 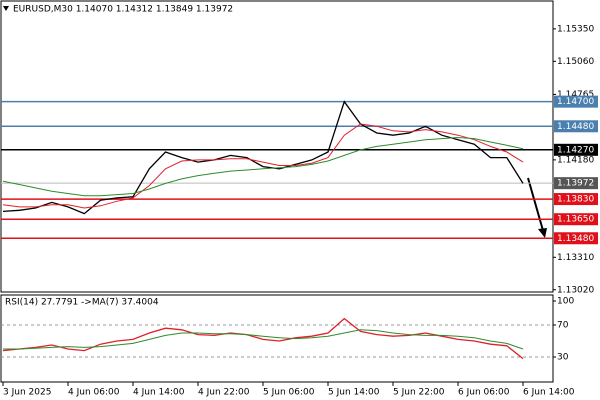 I want to click on y-tick-label: 1.15060, so click(x=575, y=62).